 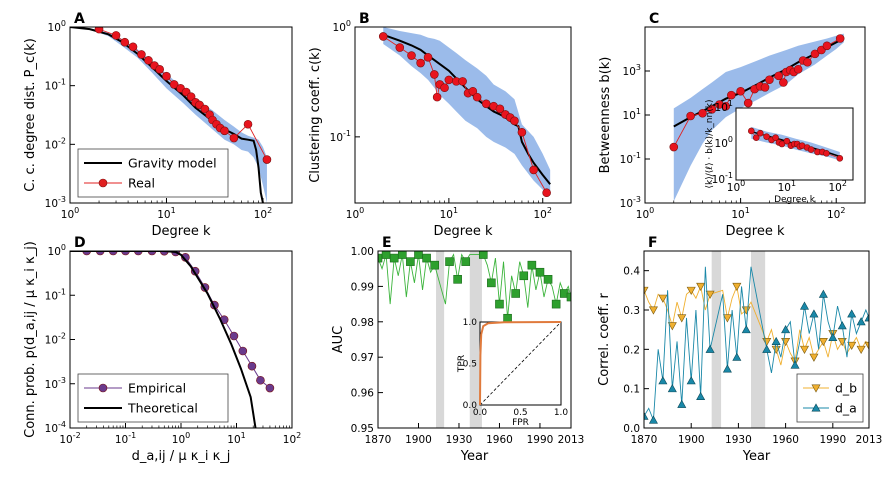 What do you see at coordinates (654, 19) in the screenshot?
I see `panel-letter: C` at bounding box center [654, 19].